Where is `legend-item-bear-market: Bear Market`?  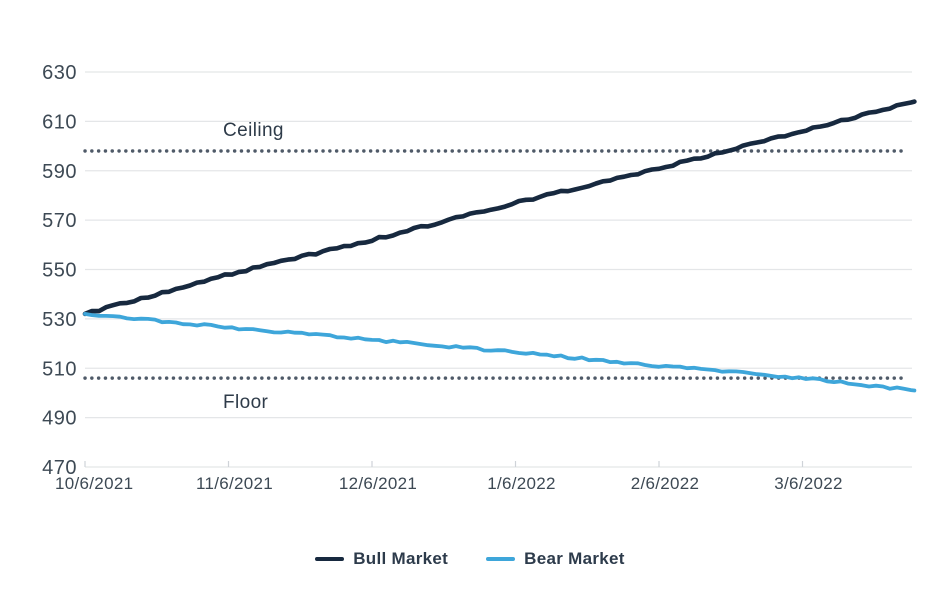 legend-item-bear-market: Bear Market is located at coordinates (555, 559).